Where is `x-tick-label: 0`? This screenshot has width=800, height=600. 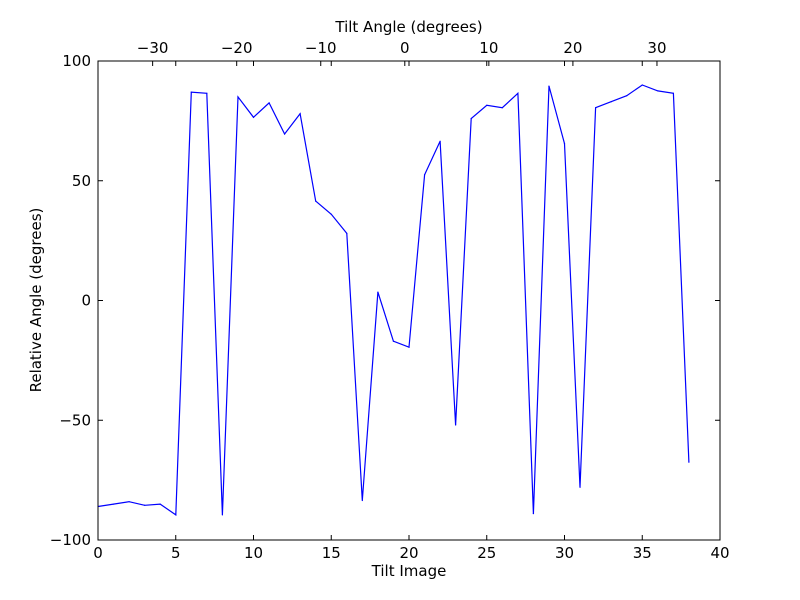
x-tick-label: 0 is located at coordinates (98, 553).